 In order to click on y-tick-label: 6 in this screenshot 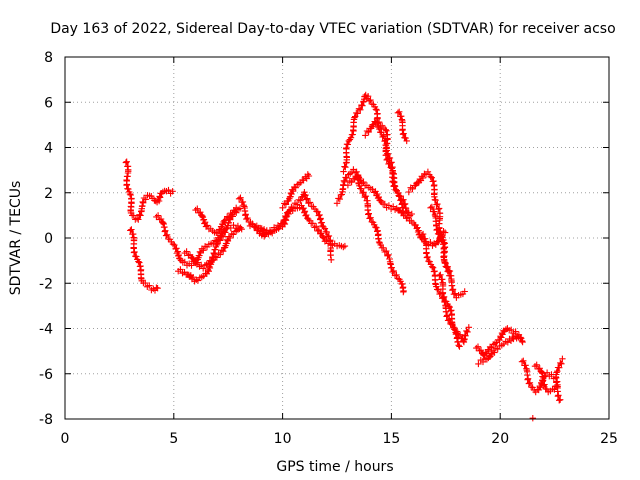, I will do `click(48, 103)`.